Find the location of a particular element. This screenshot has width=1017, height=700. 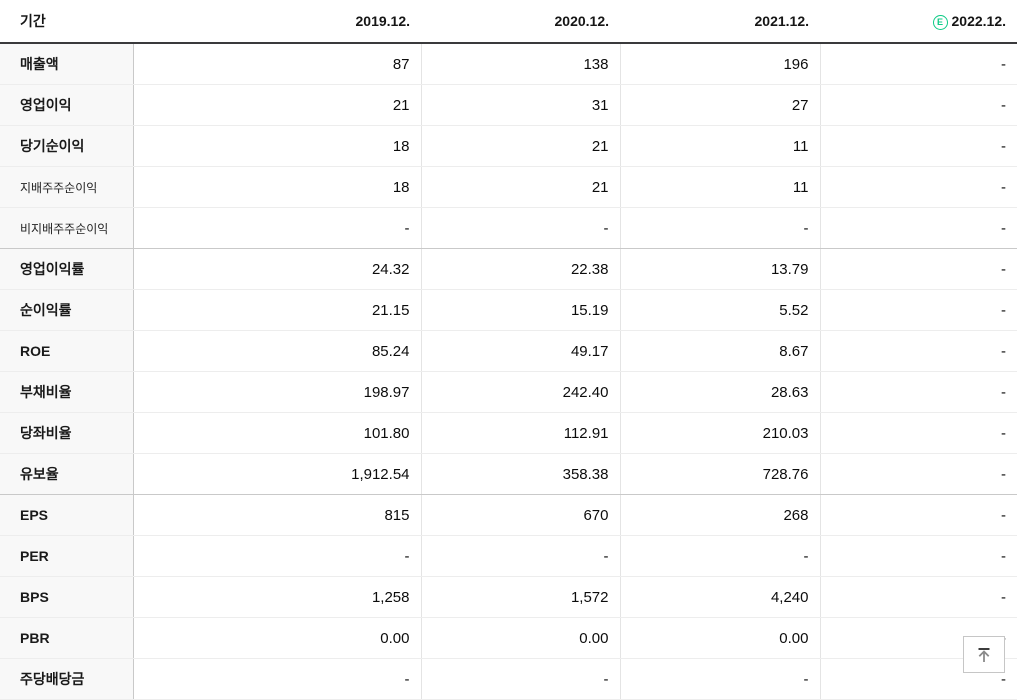

value-cell: 5.52 is located at coordinates (719, 310).